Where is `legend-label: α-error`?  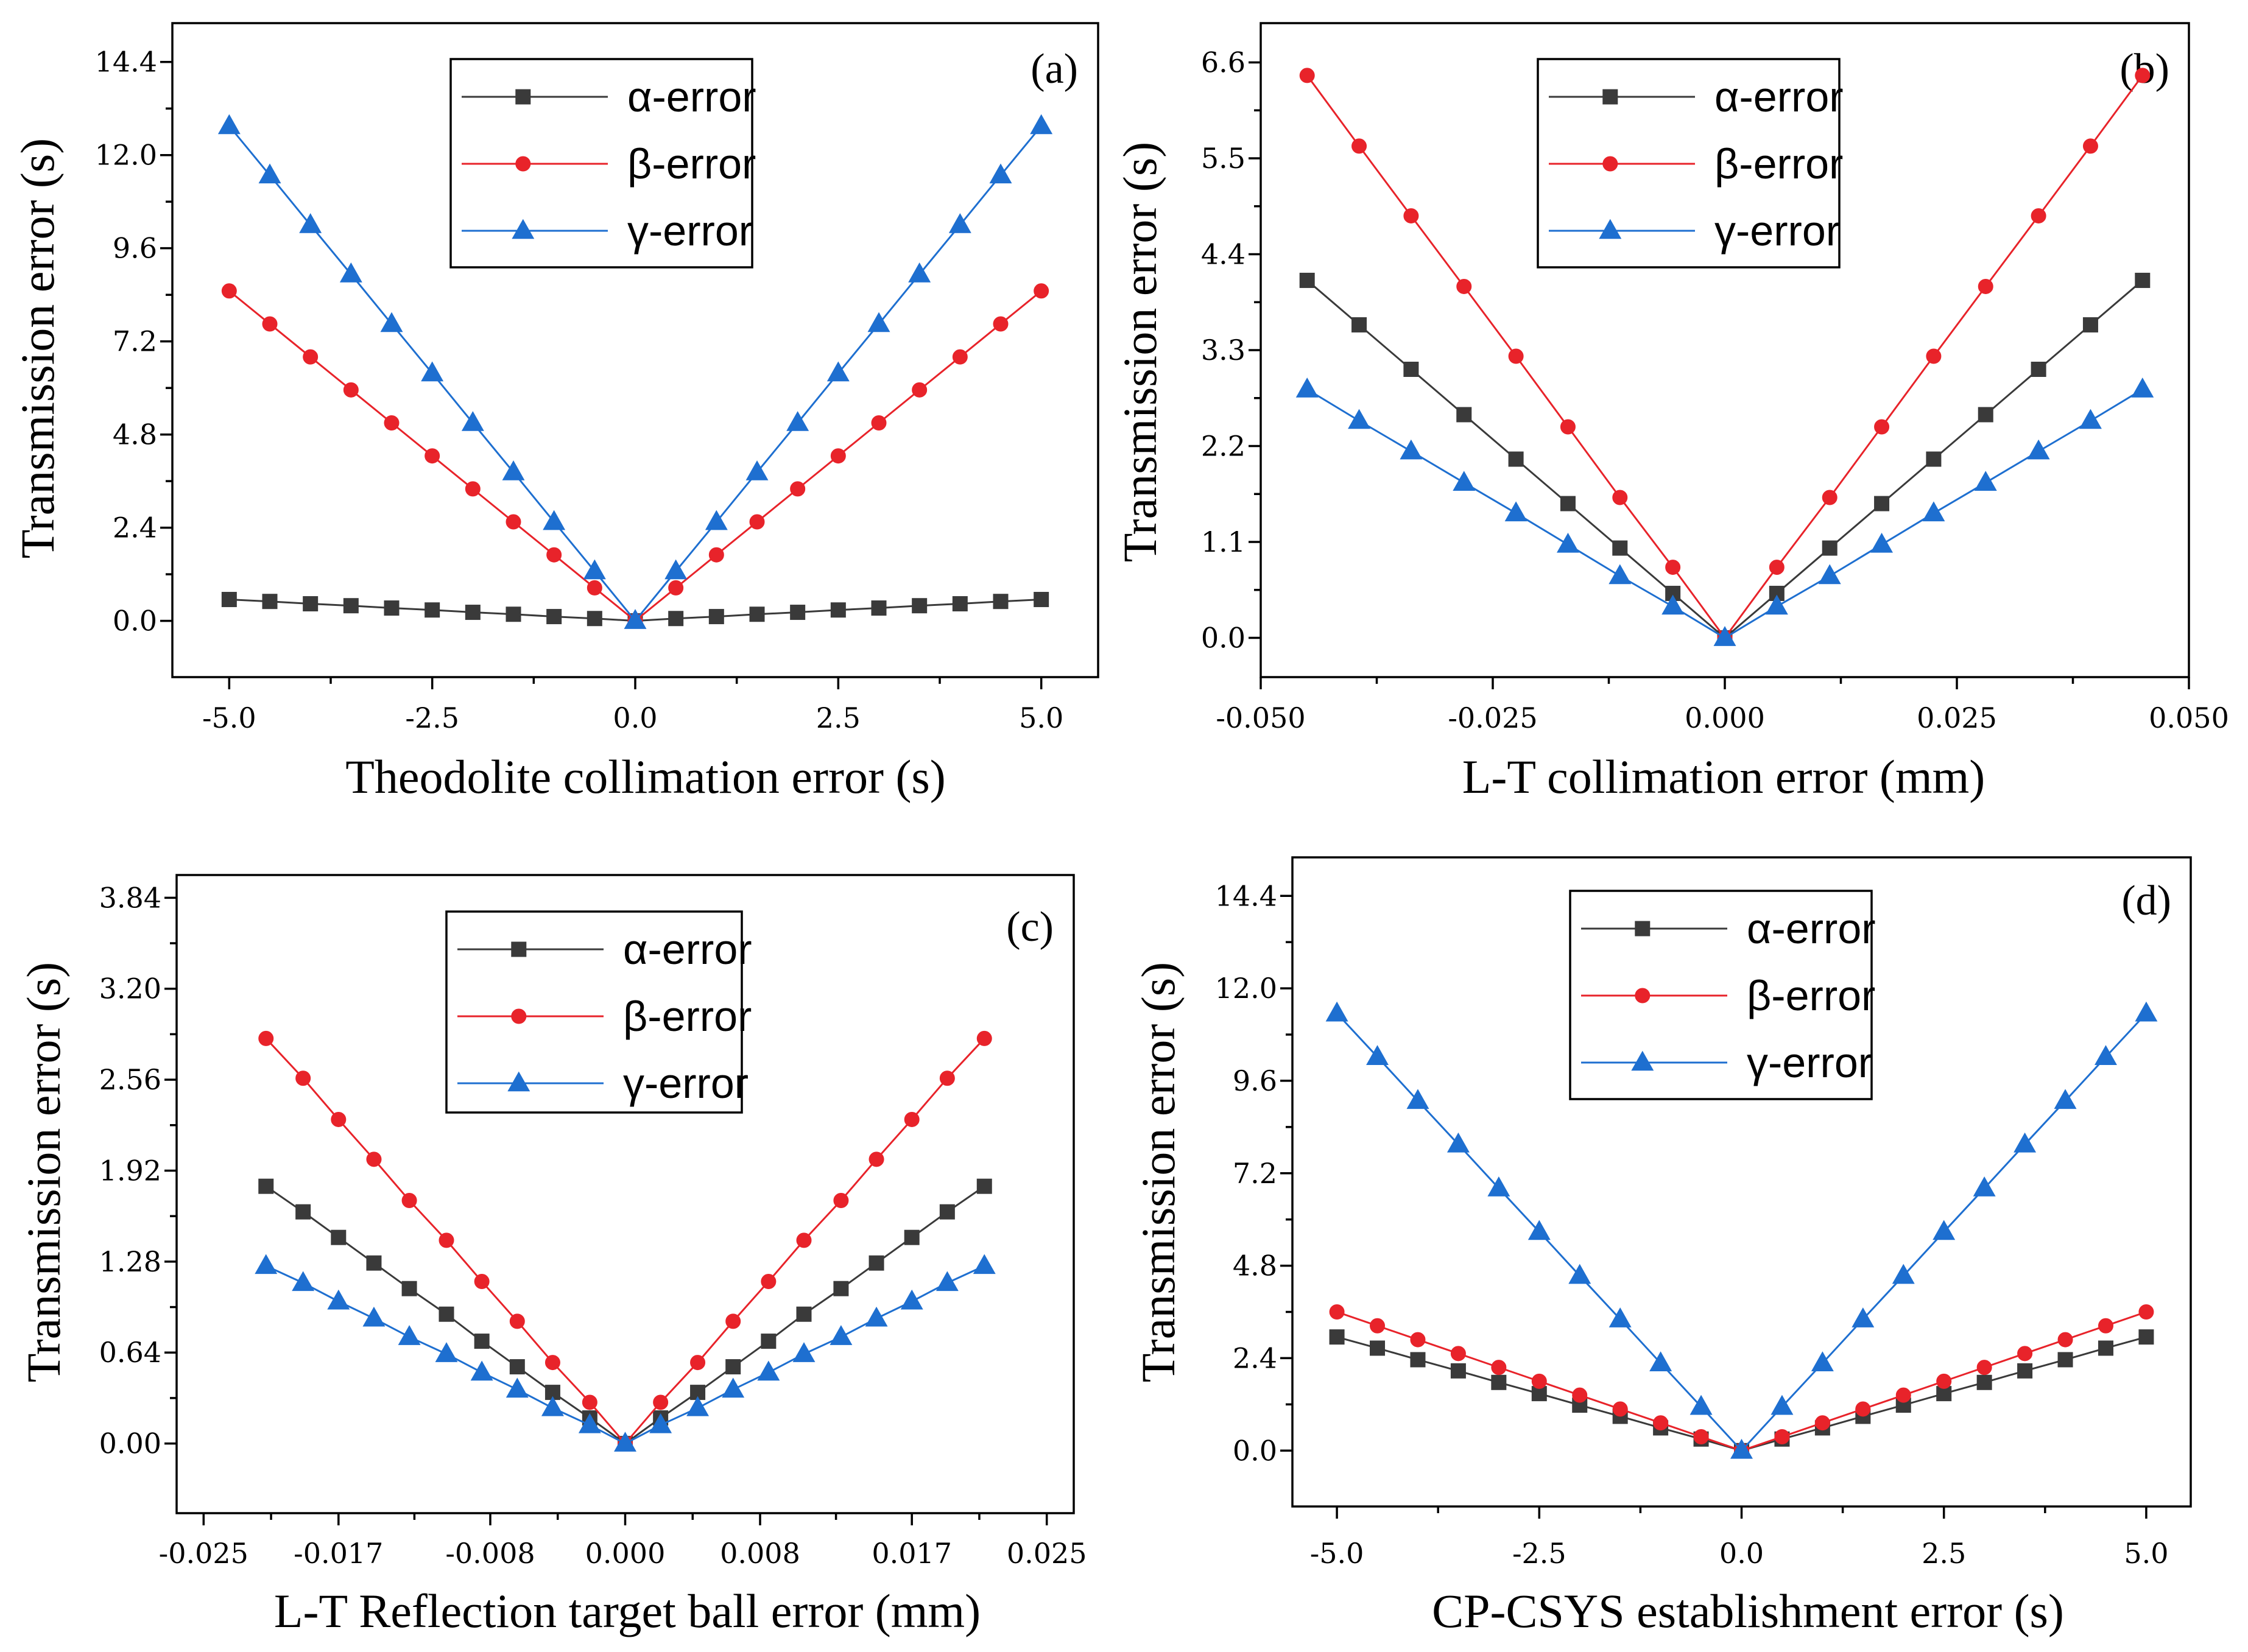 legend-label: α-error is located at coordinates (691, 97).